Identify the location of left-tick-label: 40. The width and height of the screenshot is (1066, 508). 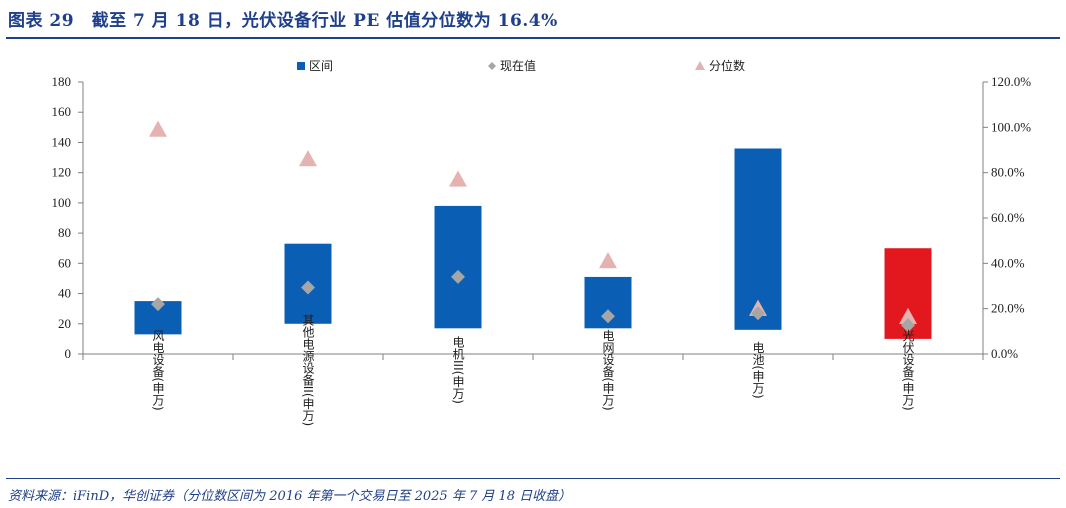
(64, 293).